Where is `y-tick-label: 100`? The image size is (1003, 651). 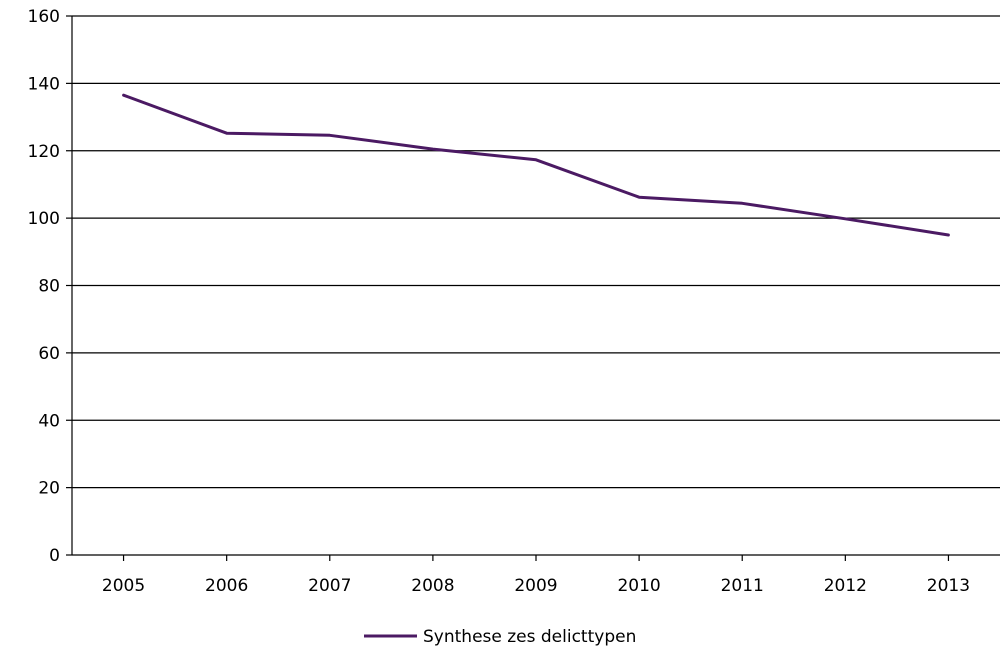
y-tick-label: 100 is located at coordinates (44, 219).